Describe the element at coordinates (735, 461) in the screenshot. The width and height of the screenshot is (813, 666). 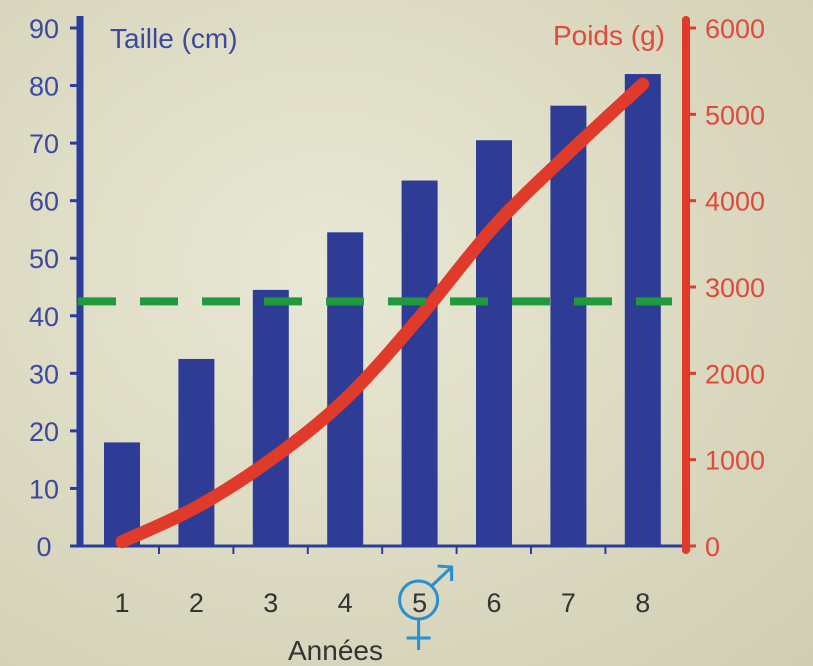
I see `right-tick-label: 1000` at that location.